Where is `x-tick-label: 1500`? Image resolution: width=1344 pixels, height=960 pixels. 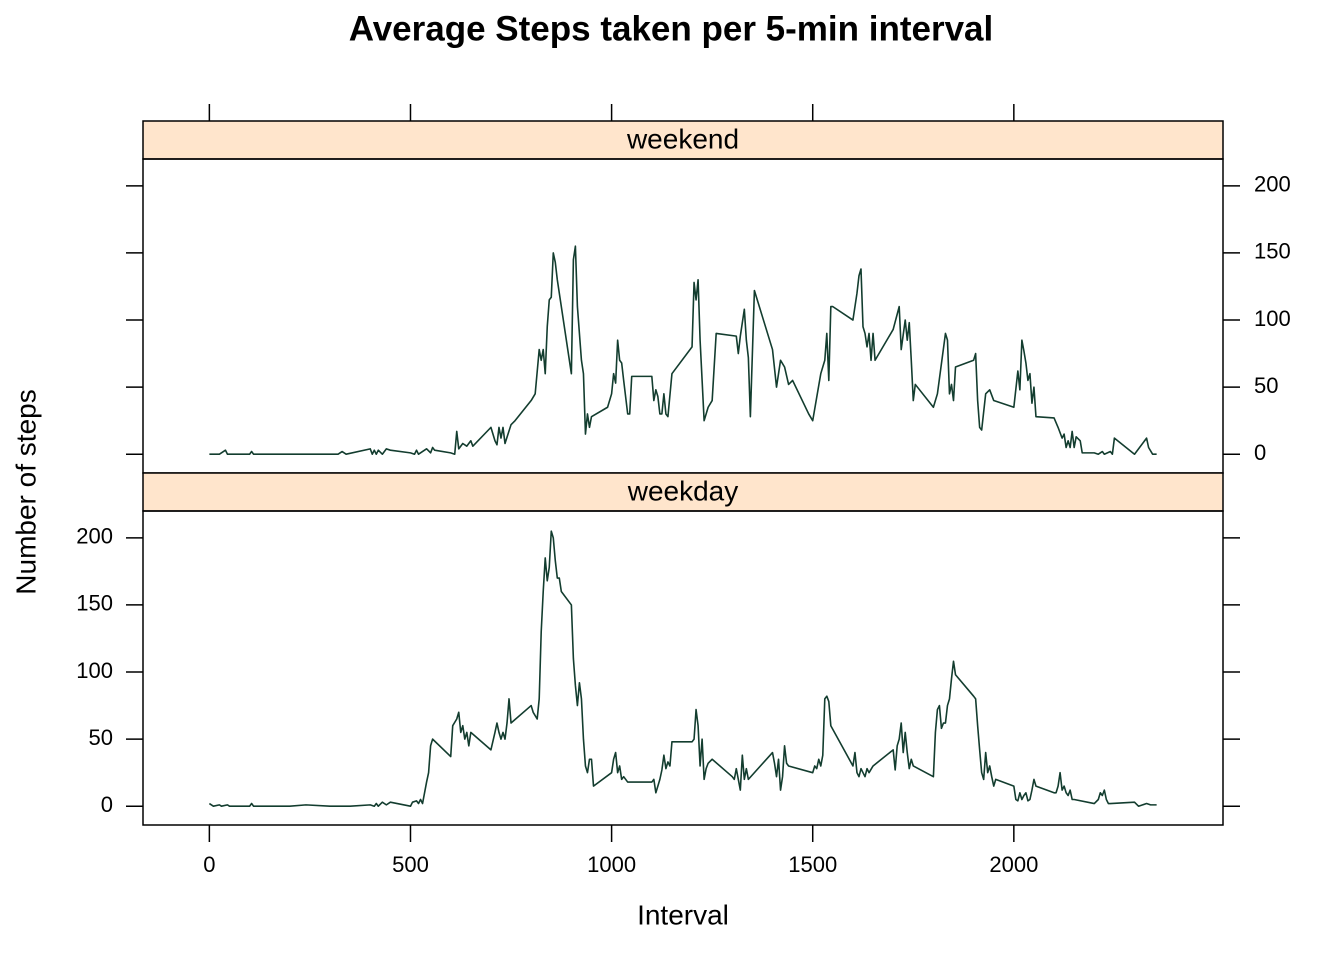
x-tick-label: 1500 is located at coordinates (812, 864).